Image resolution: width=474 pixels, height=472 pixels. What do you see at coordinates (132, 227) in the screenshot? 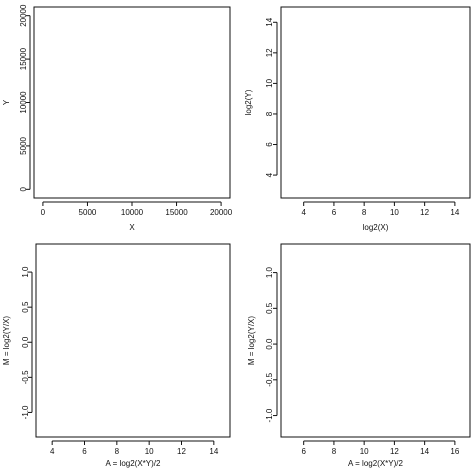
I see `x-axis-label-1: X` at bounding box center [132, 227].